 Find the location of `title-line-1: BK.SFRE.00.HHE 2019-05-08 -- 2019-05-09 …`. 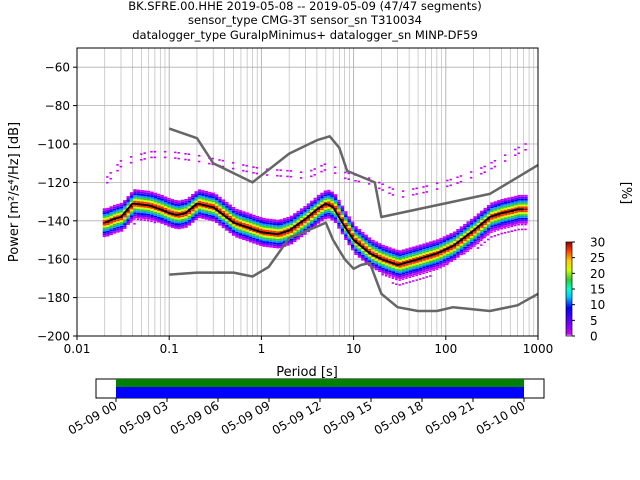

title-line-1: BK.SFRE.00.HHE 2019-05-08 -- 2019-05-09 … is located at coordinates (305, 6).